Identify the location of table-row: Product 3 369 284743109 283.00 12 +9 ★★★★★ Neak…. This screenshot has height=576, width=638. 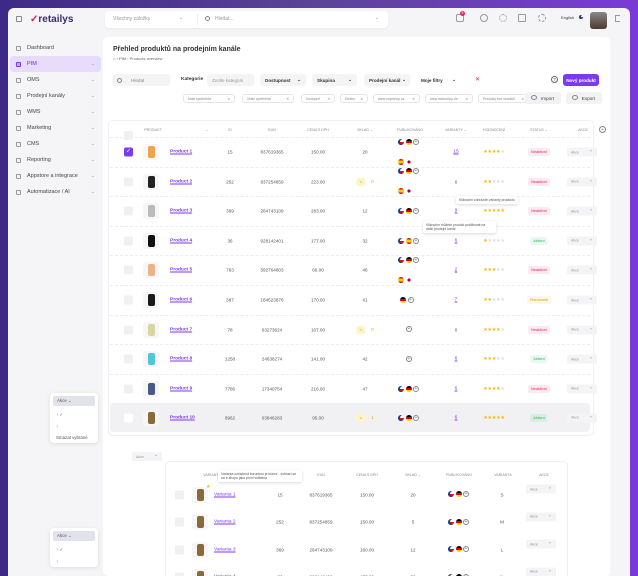
(353, 210).